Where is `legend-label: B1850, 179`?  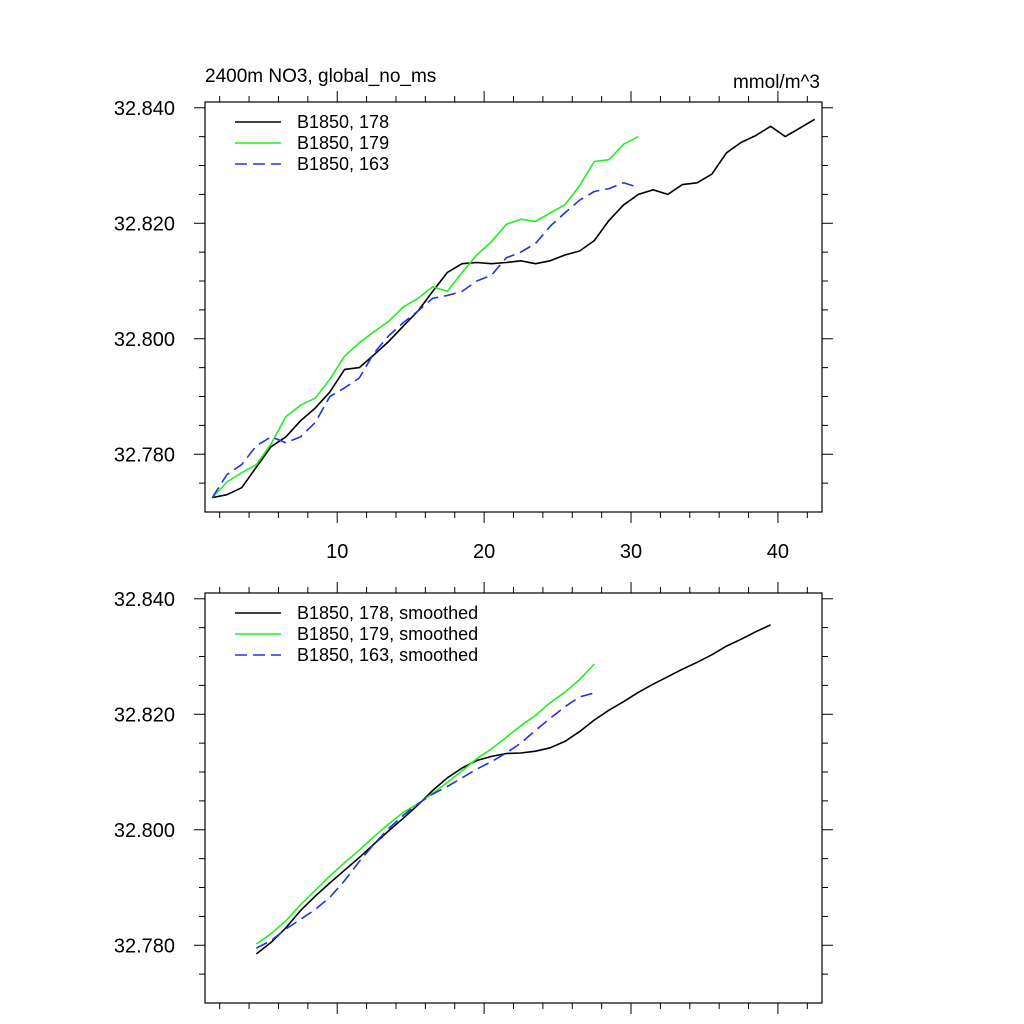 legend-label: B1850, 179 is located at coordinates (343, 143).